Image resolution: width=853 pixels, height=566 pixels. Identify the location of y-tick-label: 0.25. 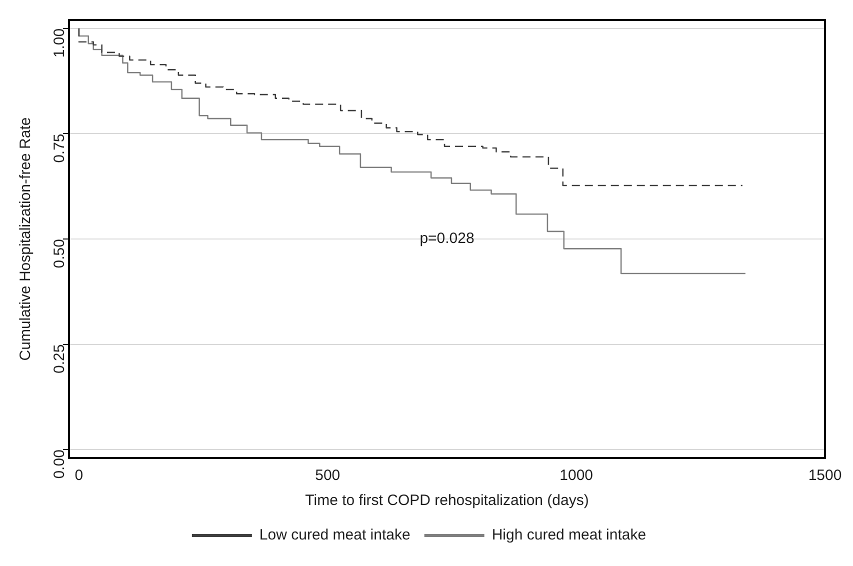
(59, 359).